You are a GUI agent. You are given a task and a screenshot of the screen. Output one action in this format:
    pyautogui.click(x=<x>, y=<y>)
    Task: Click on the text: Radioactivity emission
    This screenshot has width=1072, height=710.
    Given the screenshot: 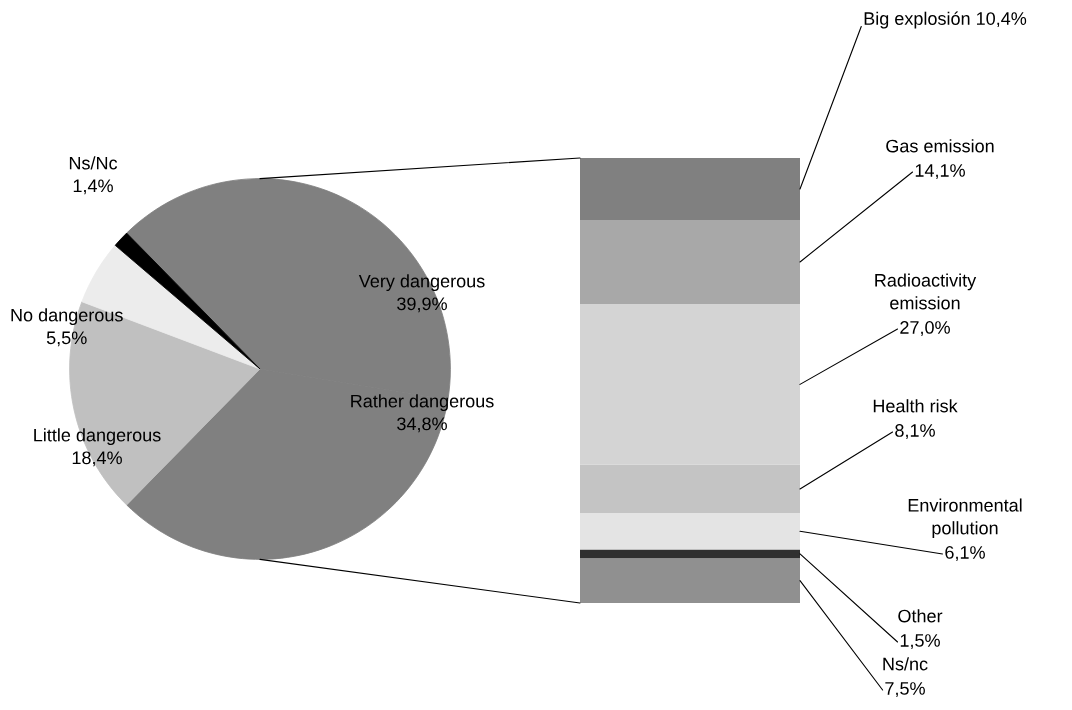 What is the action you would take?
    pyautogui.click(x=926, y=291)
    